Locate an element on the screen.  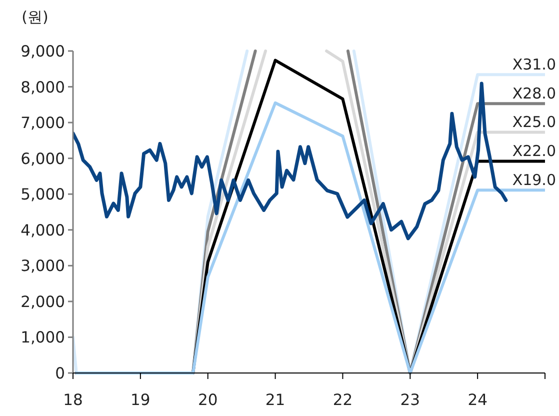
series-label: X25.0 is located at coordinates (534, 122).